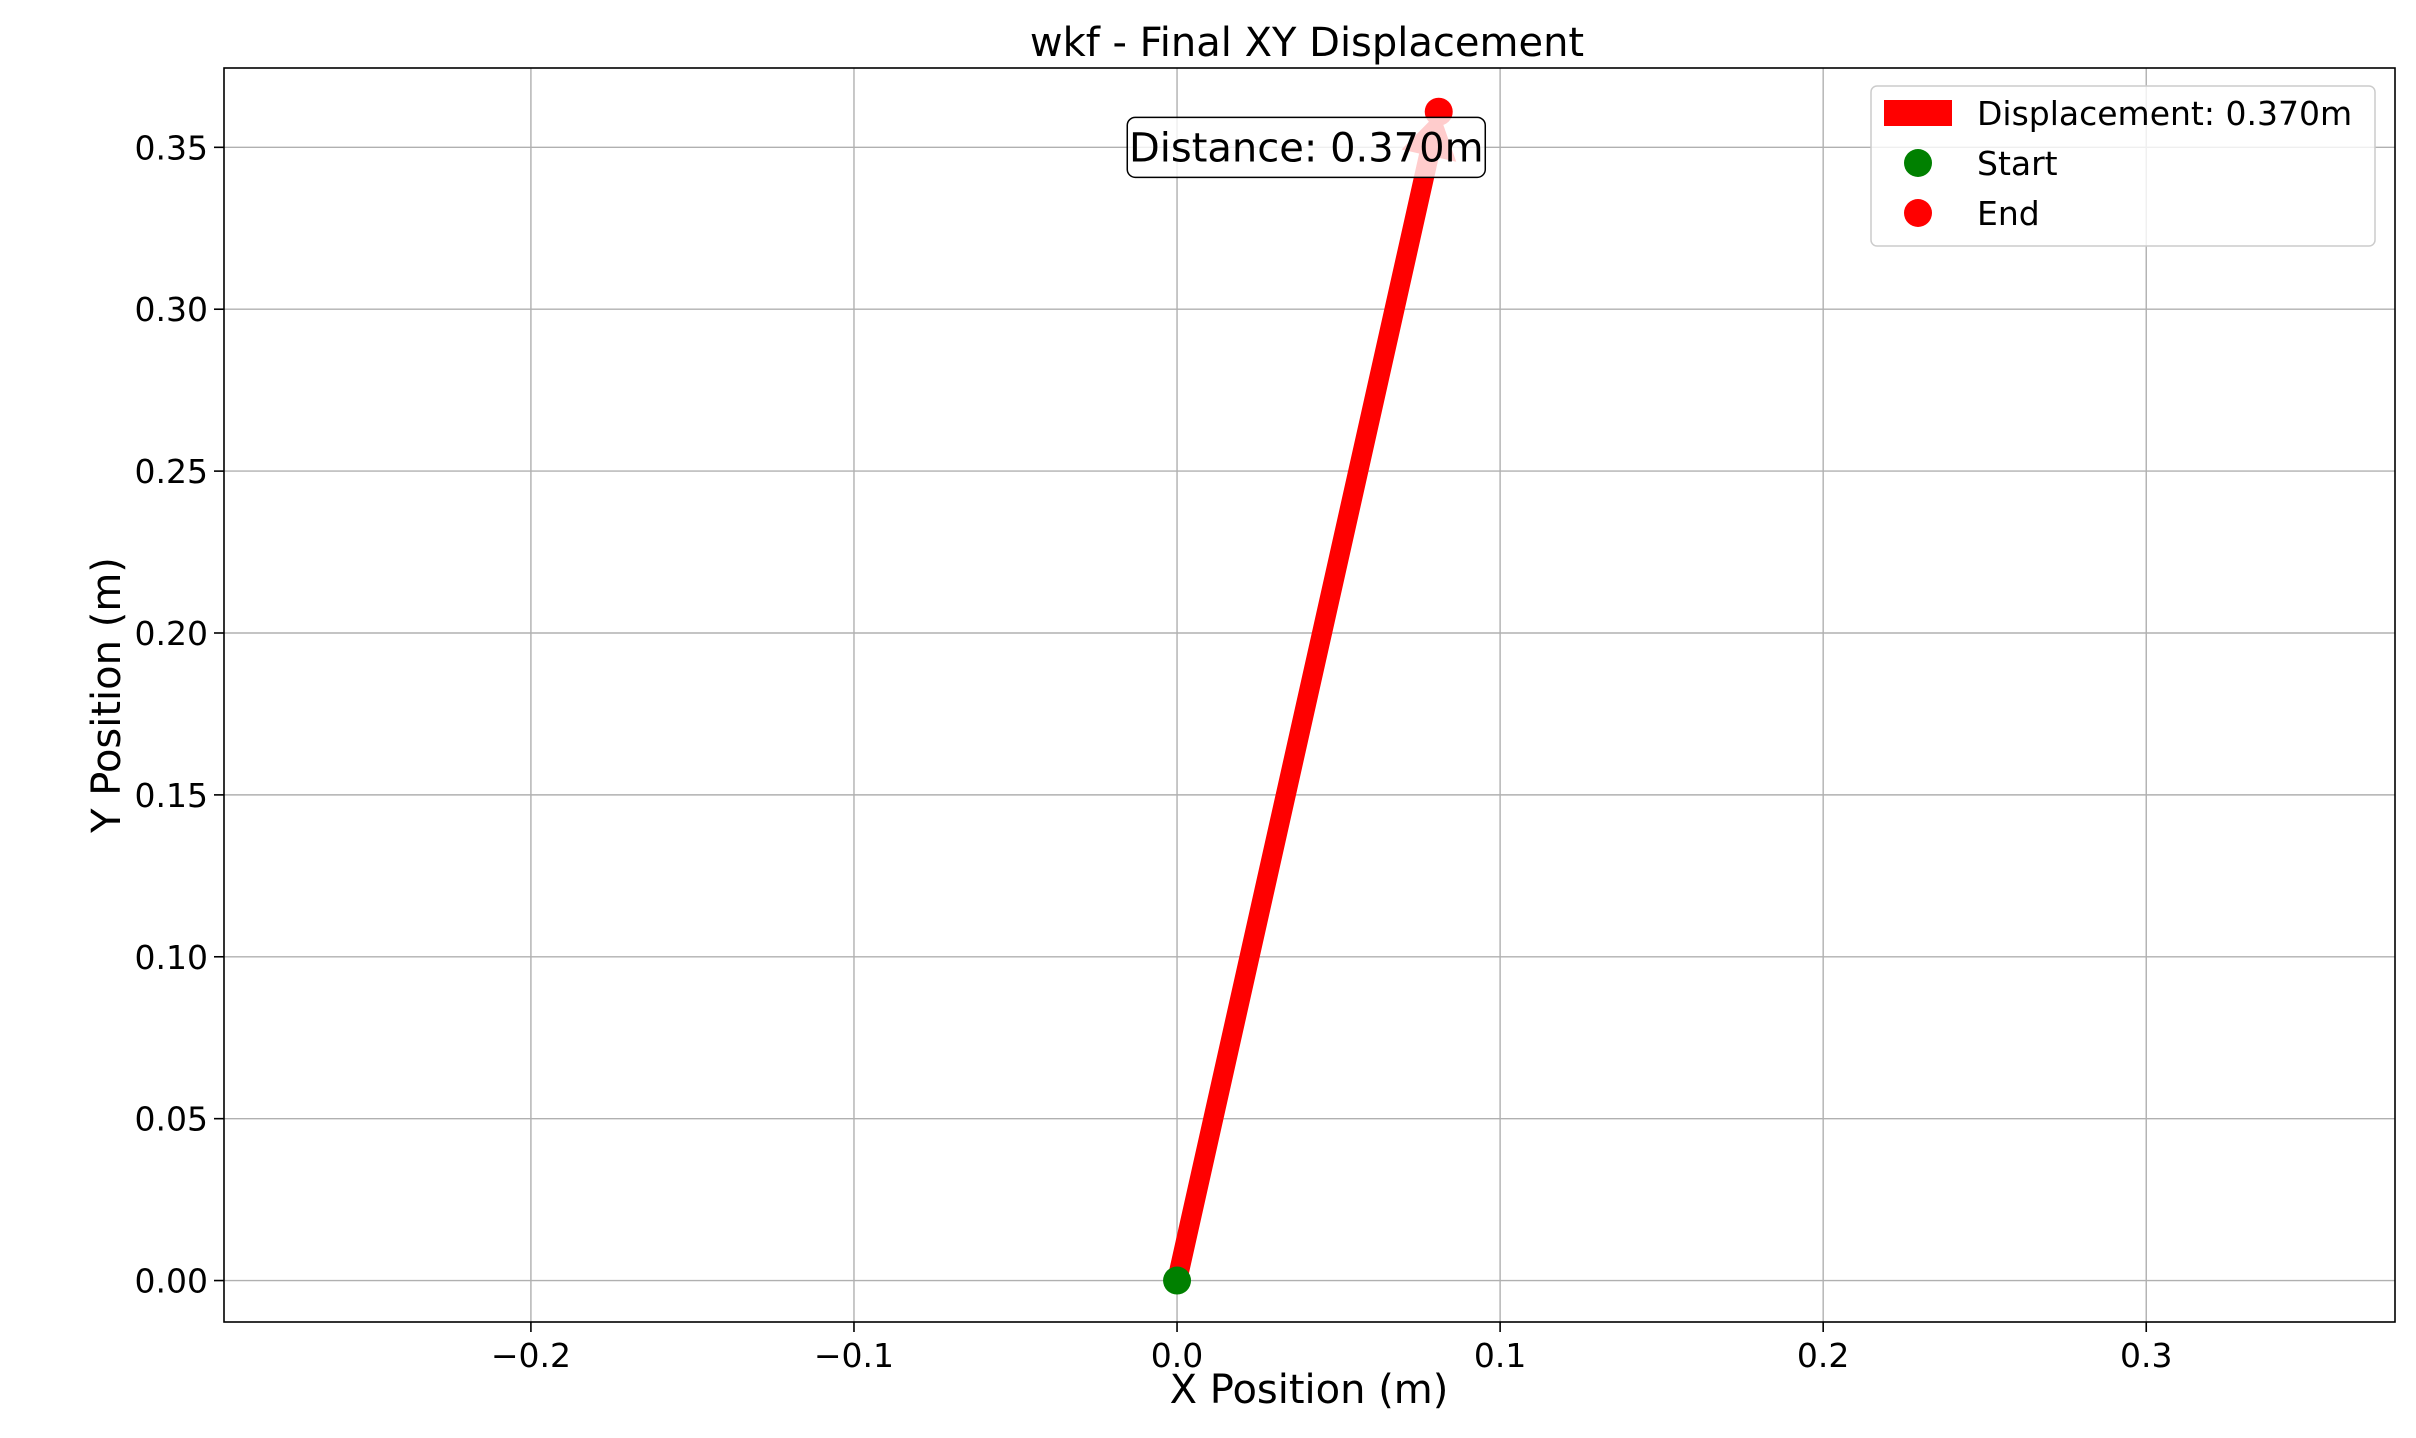 The width and height of the screenshot is (2416, 1438). I want to click on y-tick-label: 0.05, so click(171, 1119).